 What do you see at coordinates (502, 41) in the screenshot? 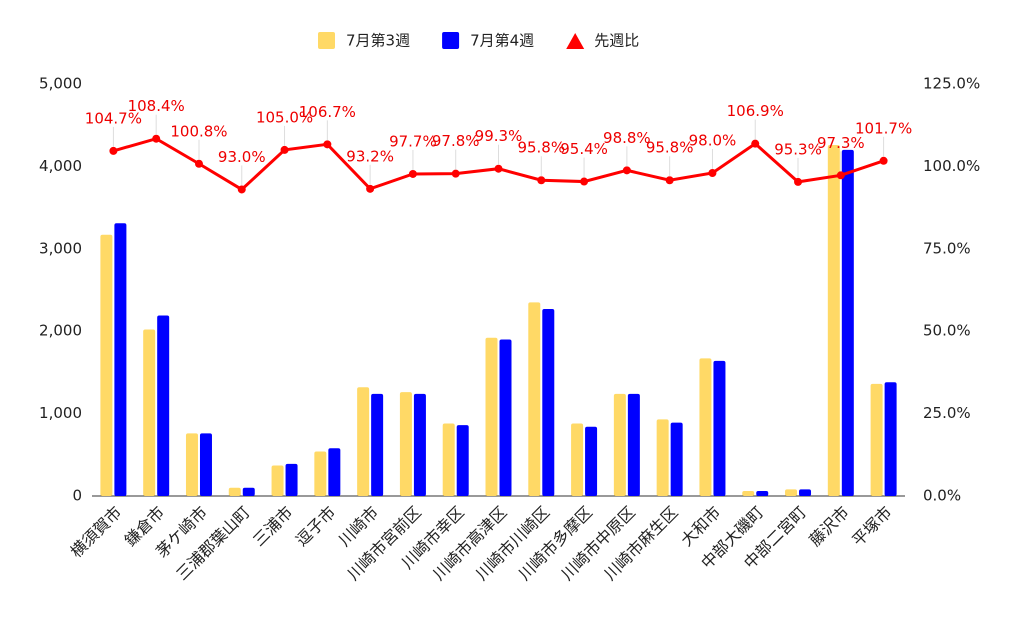
I see `legend-label: 7月第4週` at bounding box center [502, 41].